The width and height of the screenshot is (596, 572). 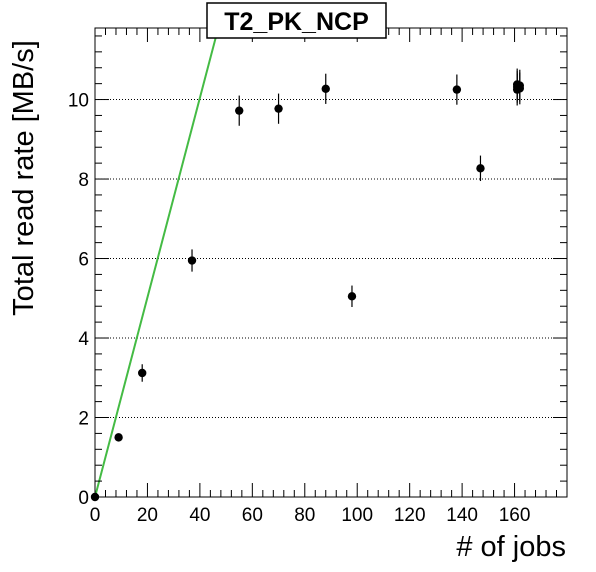 I want to click on x-tick-label: 20, so click(x=147, y=515).